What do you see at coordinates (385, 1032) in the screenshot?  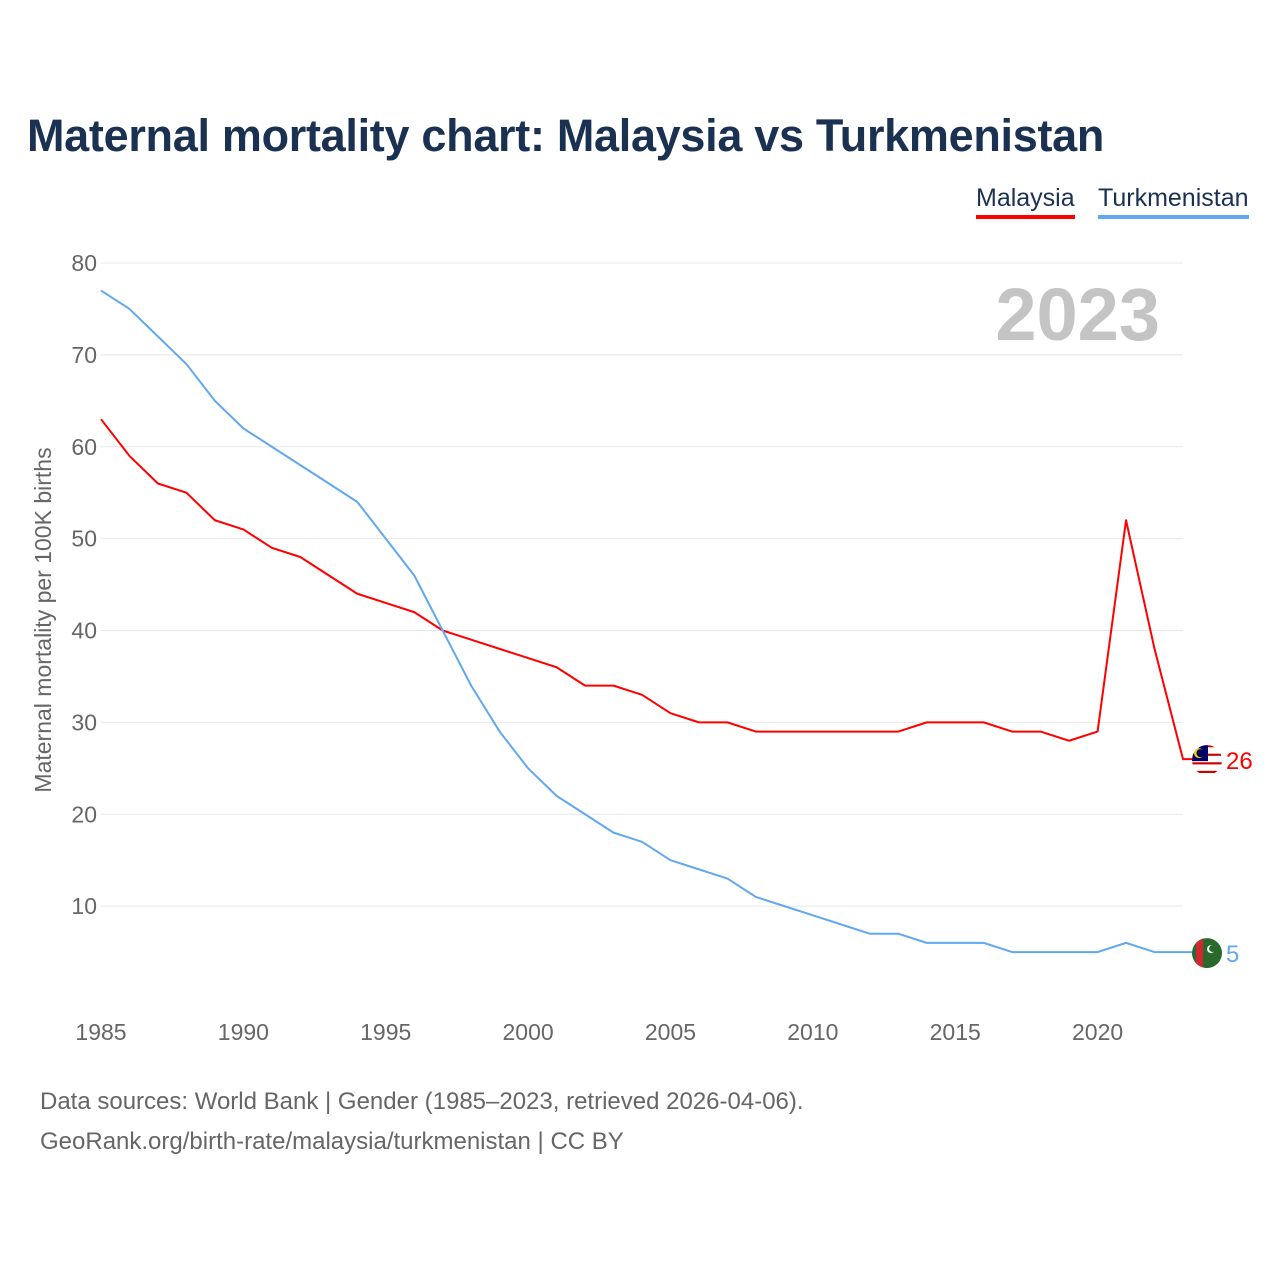 I see `x-tick-label: 1995` at bounding box center [385, 1032].